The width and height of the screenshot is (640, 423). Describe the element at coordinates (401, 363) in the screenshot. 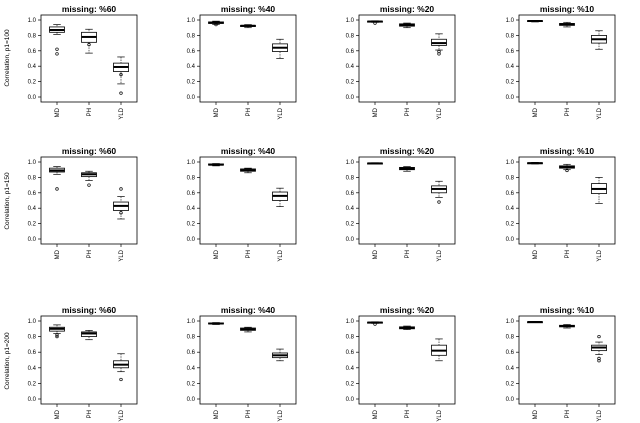

I see `panel-r2-c2: missing: %20 0.0 0.2 0.4 0.6 0.8 1.0 MD PH YLD` at that location.